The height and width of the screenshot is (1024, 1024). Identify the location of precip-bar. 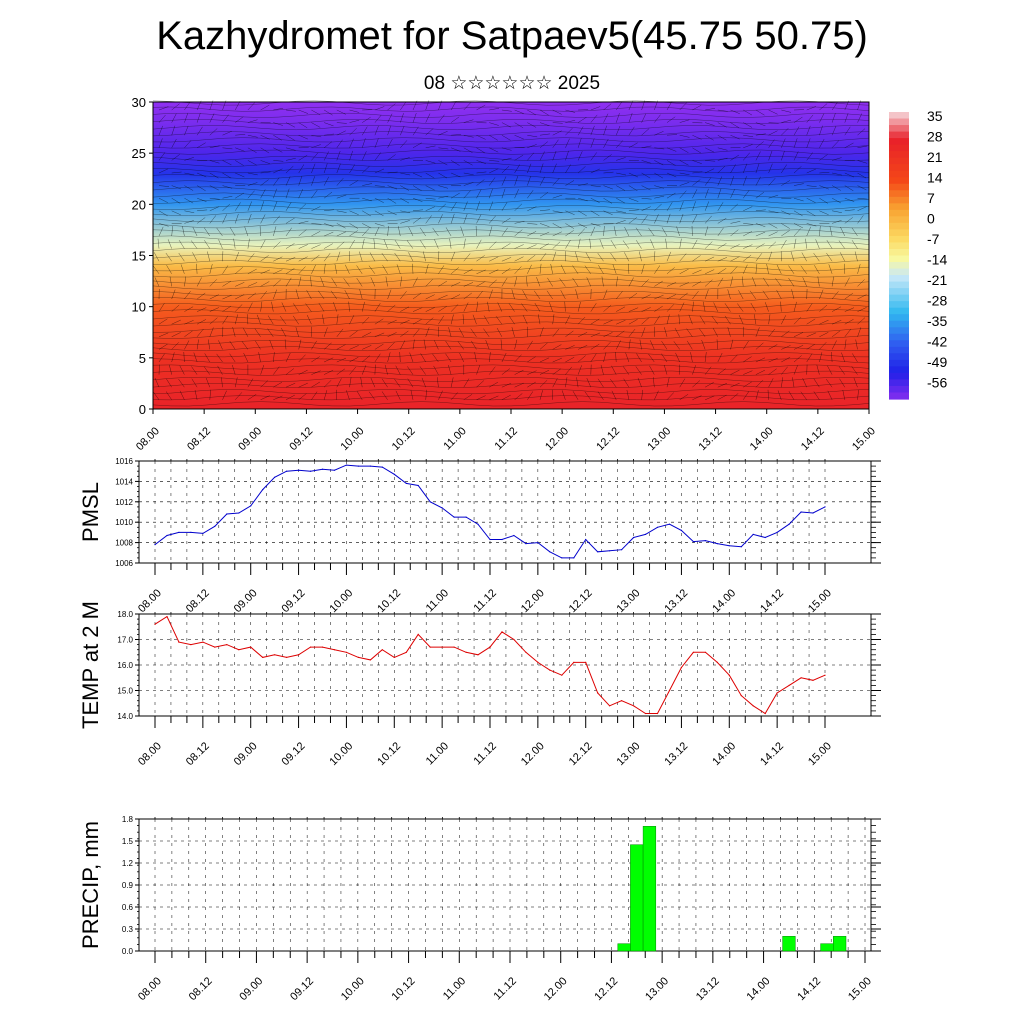
(789, 944).